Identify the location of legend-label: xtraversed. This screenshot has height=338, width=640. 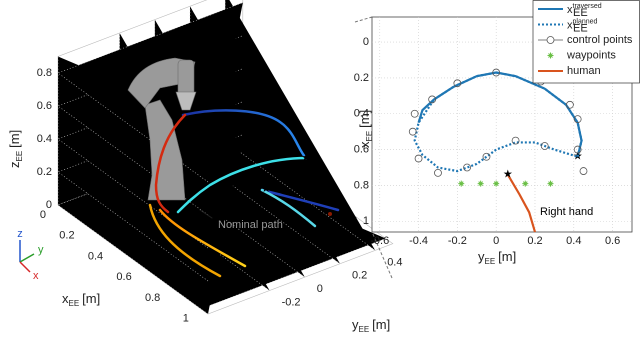
(584, 9).